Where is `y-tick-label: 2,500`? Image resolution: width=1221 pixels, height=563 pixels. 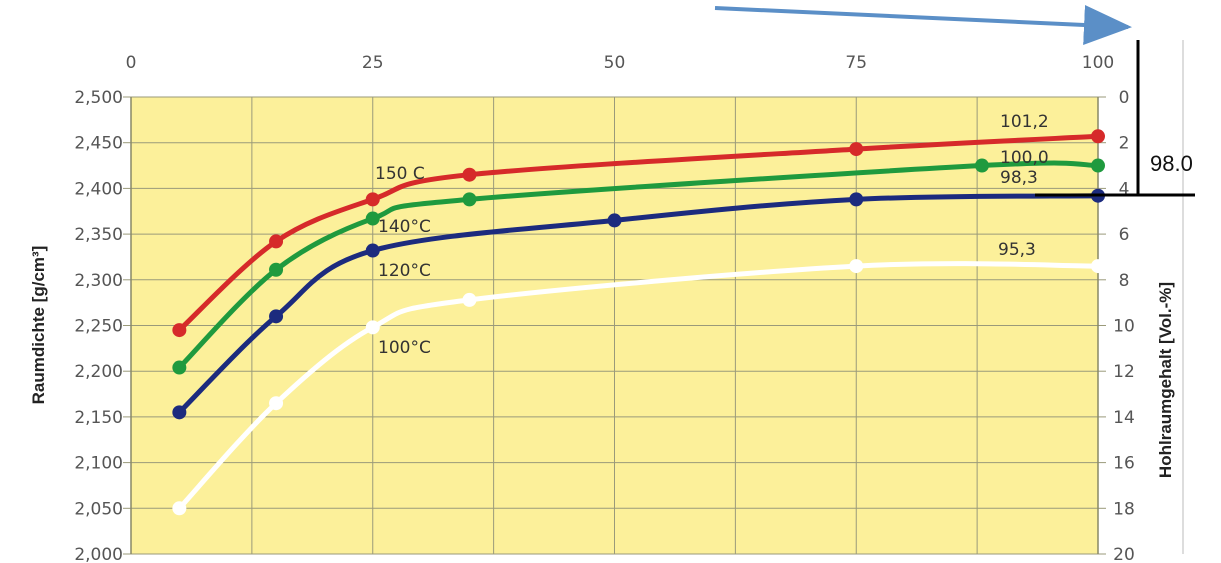
y-tick-label: 2,500 is located at coordinates (98, 98).